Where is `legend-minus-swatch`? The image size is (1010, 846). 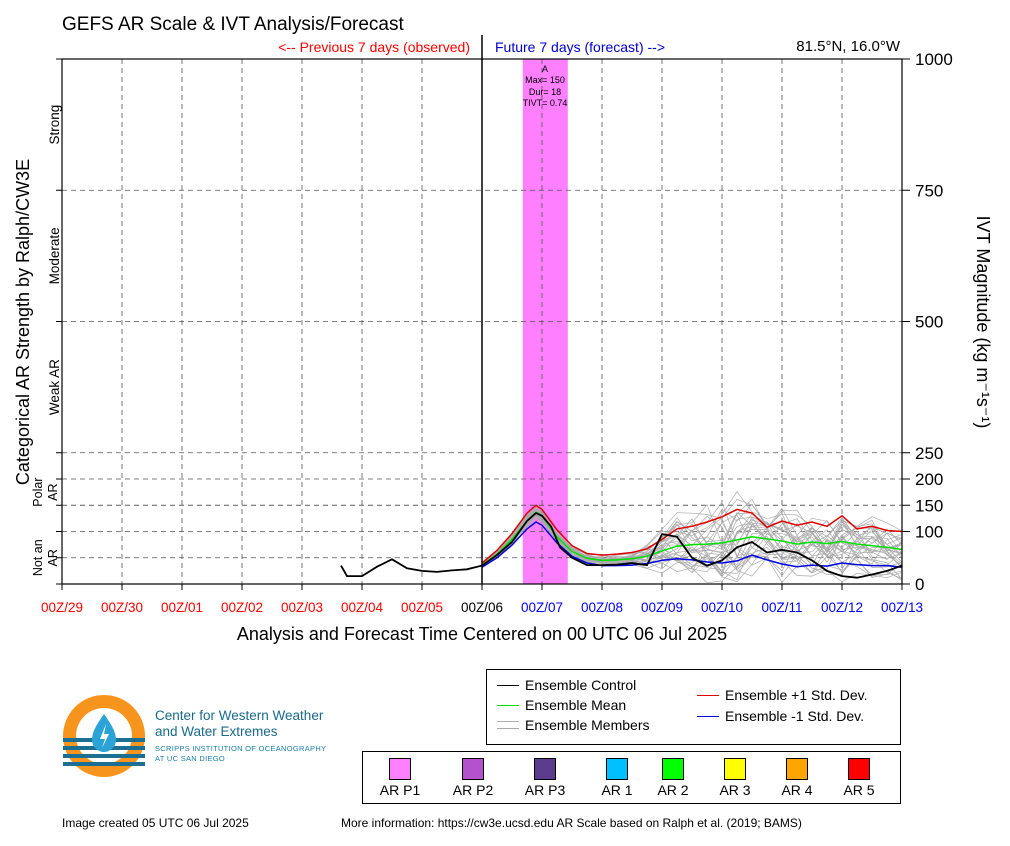
legend-minus-swatch is located at coordinates (708, 716).